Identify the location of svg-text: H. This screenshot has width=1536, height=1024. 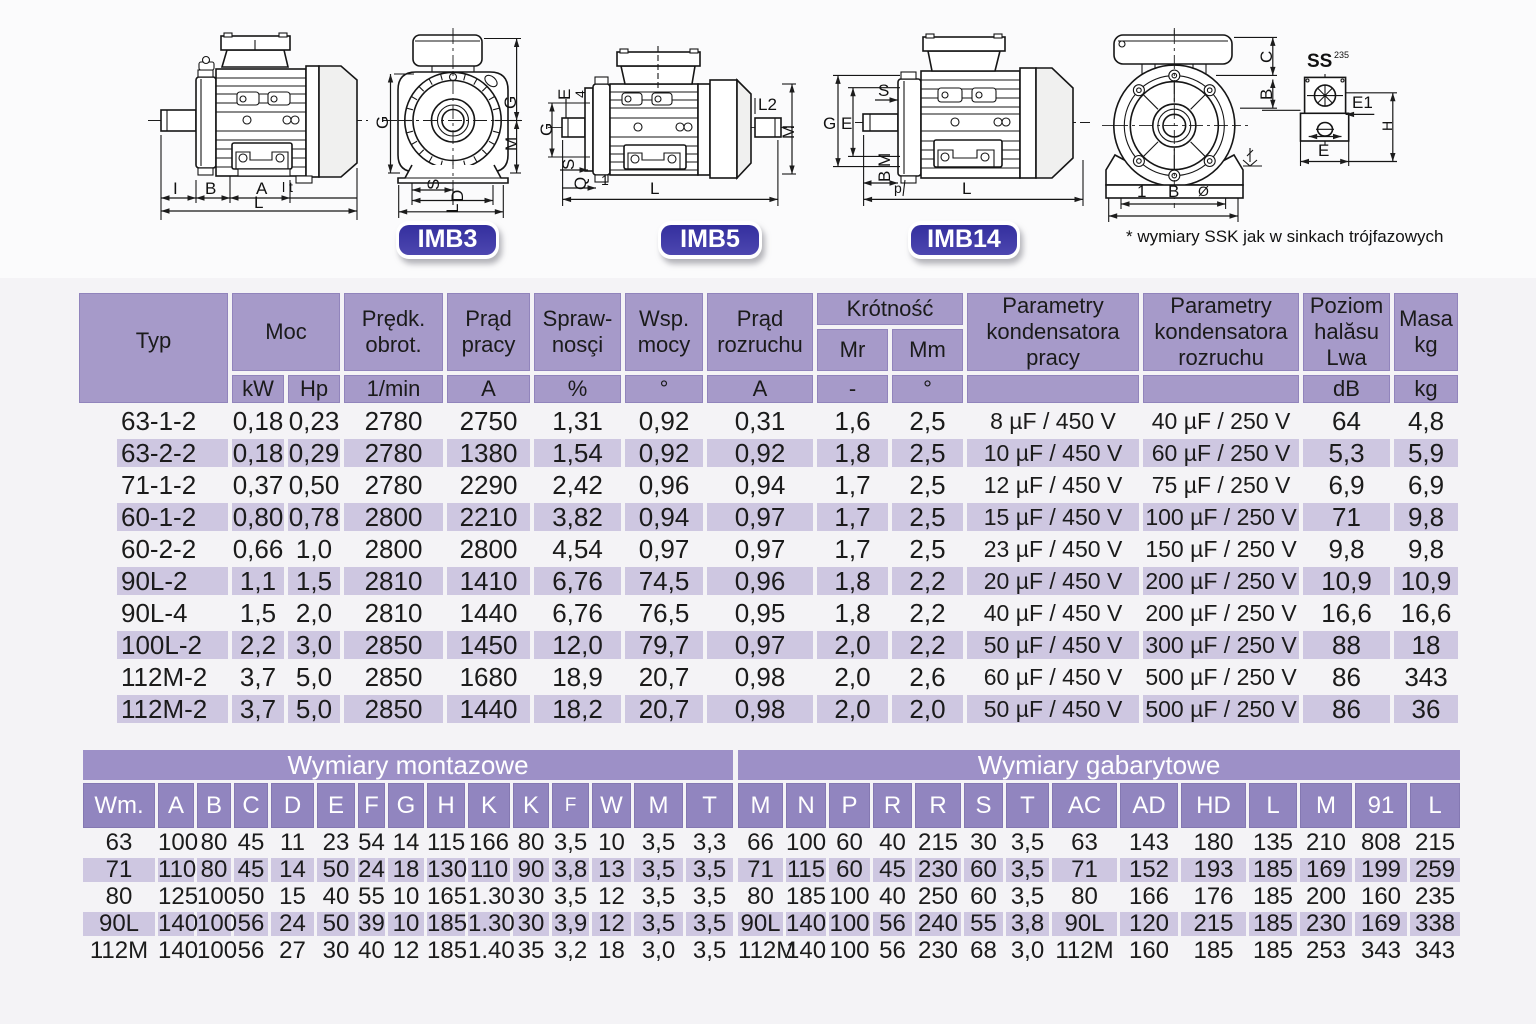
(1387, 126).